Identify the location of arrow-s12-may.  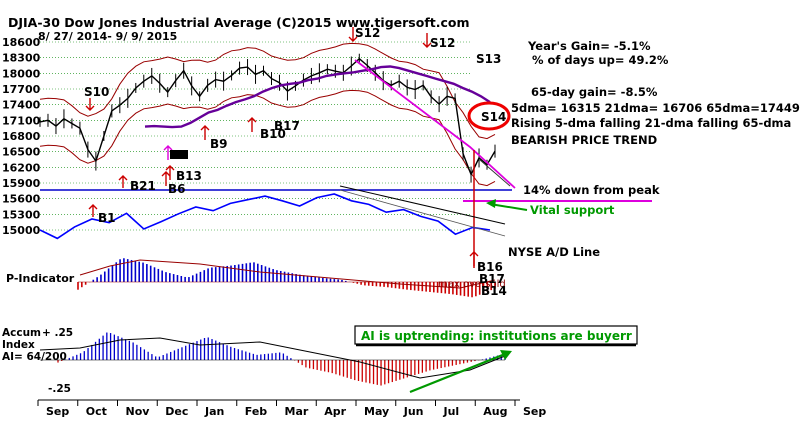
(353, 34).